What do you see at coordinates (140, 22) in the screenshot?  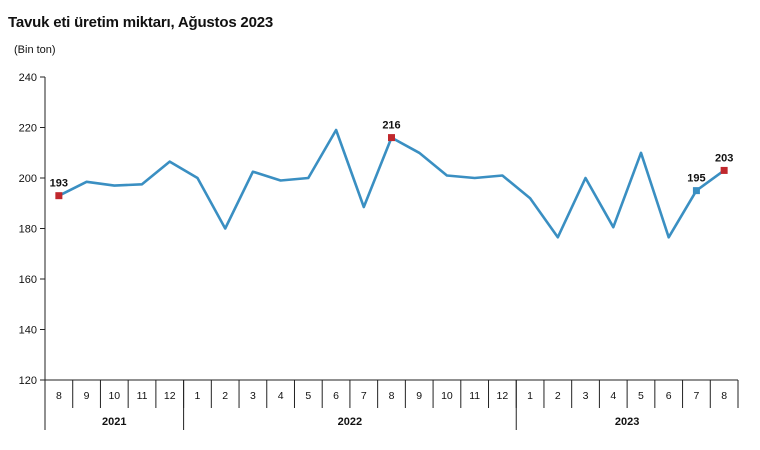 I see `chart-title: Tavuk eti üretim miktarı, Ağustos 2023` at bounding box center [140, 22].